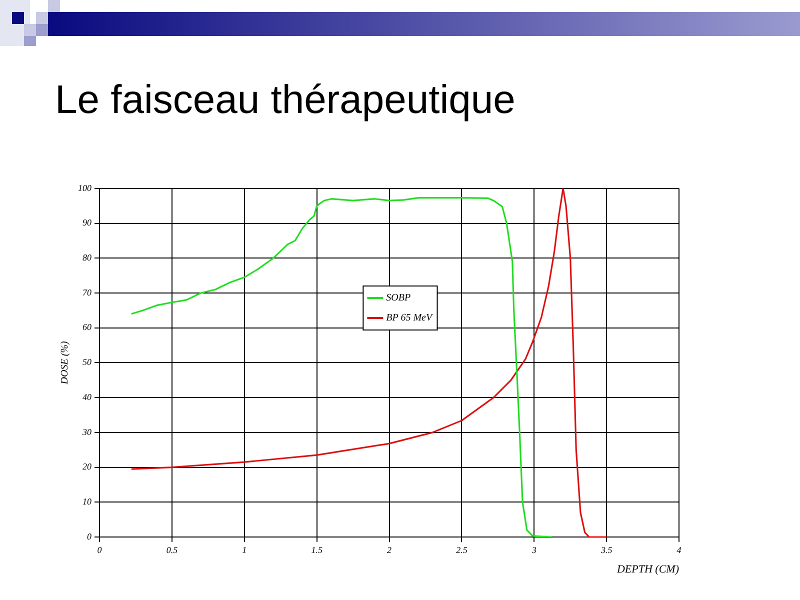 This screenshot has width=800, height=600. I want to click on legend-label: SOBP, so click(398, 298).